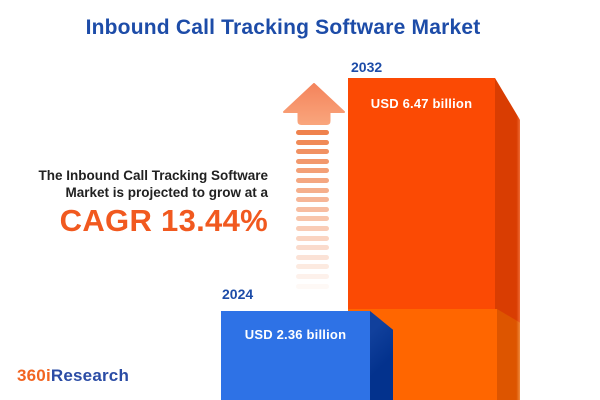 This screenshot has width=600, height=400. Describe the element at coordinates (295, 355) in the screenshot. I see `bar-2024-front-face` at that location.